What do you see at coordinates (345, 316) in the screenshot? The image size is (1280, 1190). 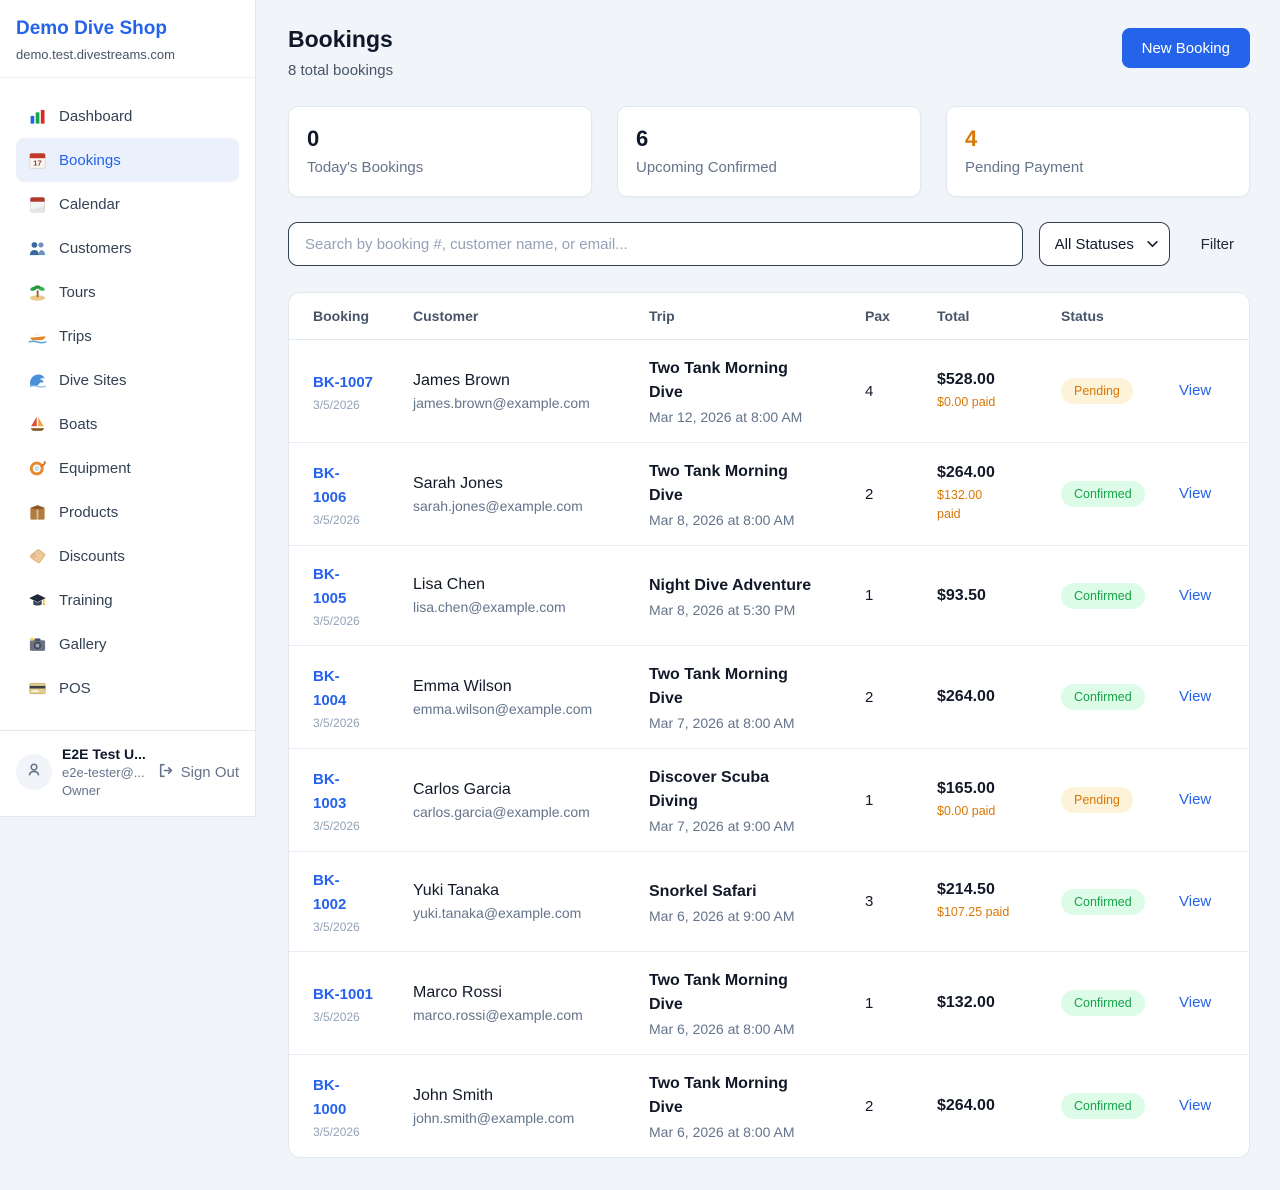 I see `column-header-booking: Booking` at bounding box center [345, 316].